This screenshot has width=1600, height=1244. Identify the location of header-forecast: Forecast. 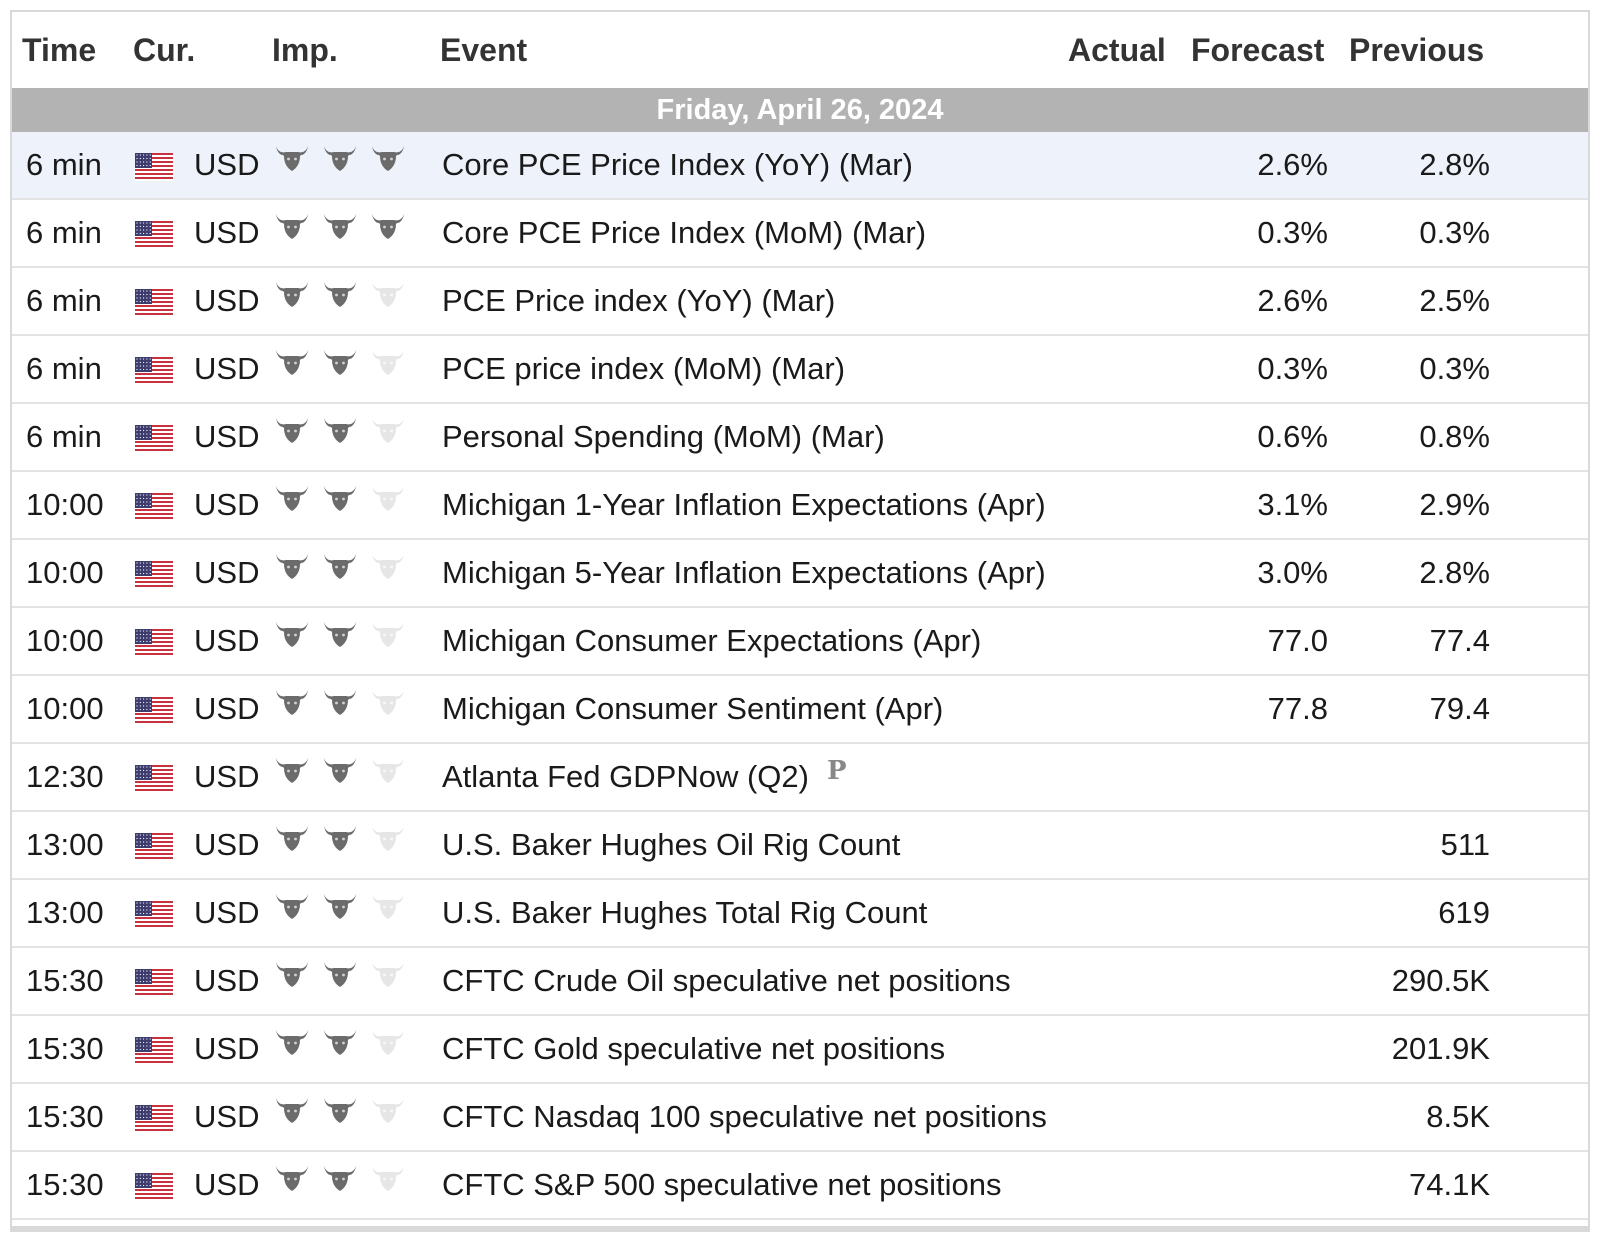
(1258, 50).